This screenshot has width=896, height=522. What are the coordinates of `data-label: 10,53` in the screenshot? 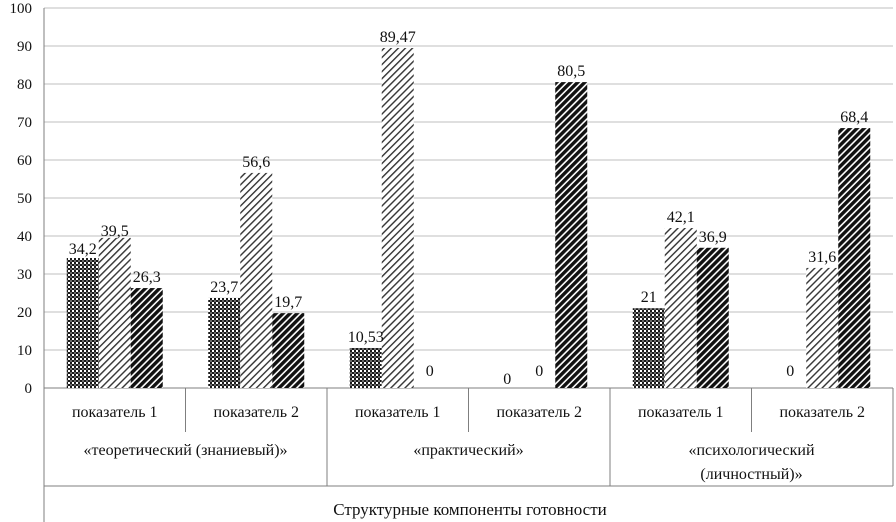 It's located at (366, 337).